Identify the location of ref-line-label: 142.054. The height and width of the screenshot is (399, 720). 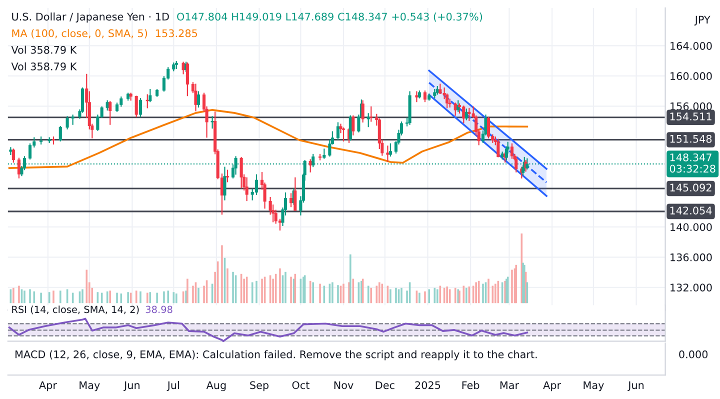
(691, 210).